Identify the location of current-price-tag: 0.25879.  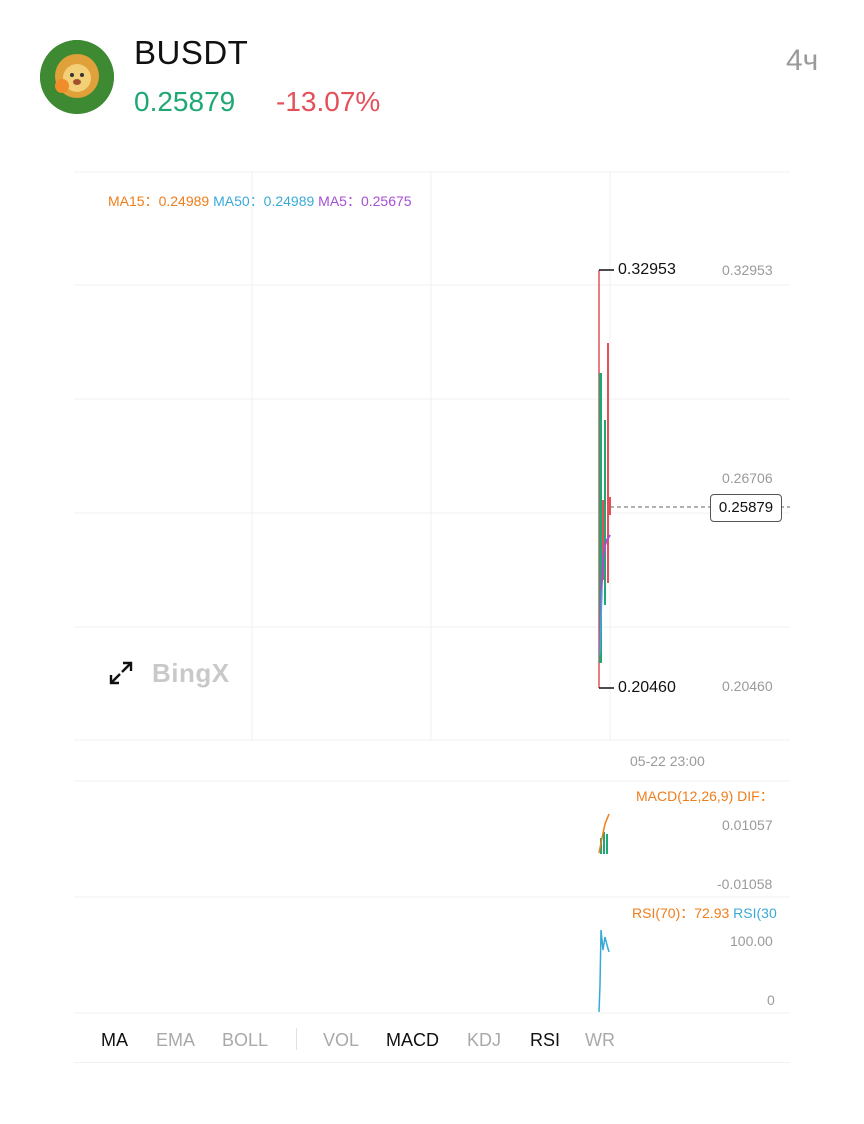
(746, 508).